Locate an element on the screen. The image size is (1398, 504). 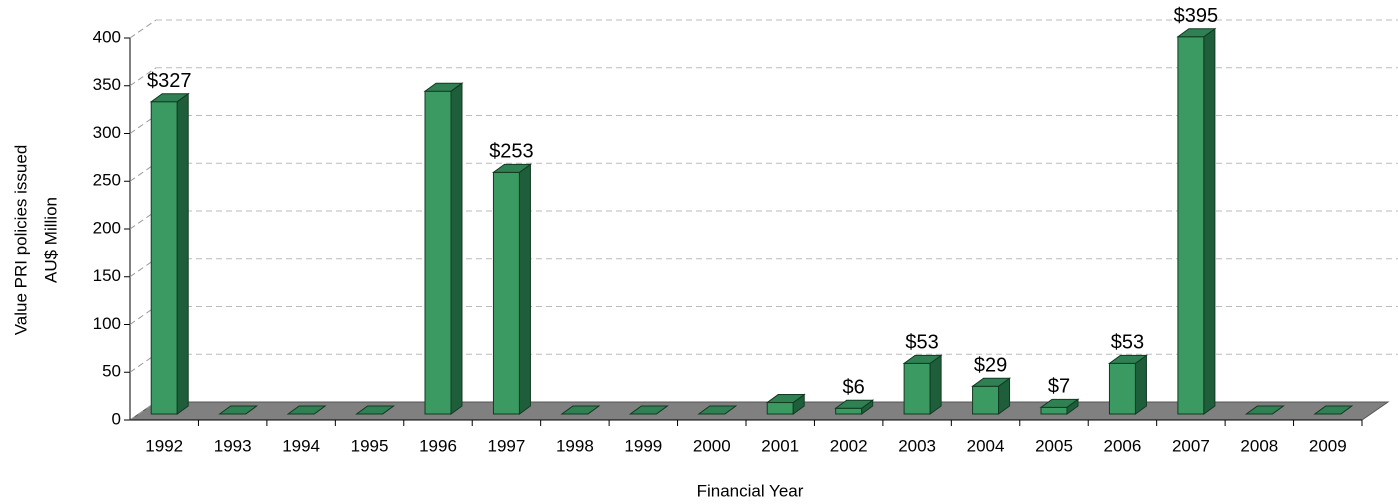
value-label: $7 is located at coordinates (1059, 387).